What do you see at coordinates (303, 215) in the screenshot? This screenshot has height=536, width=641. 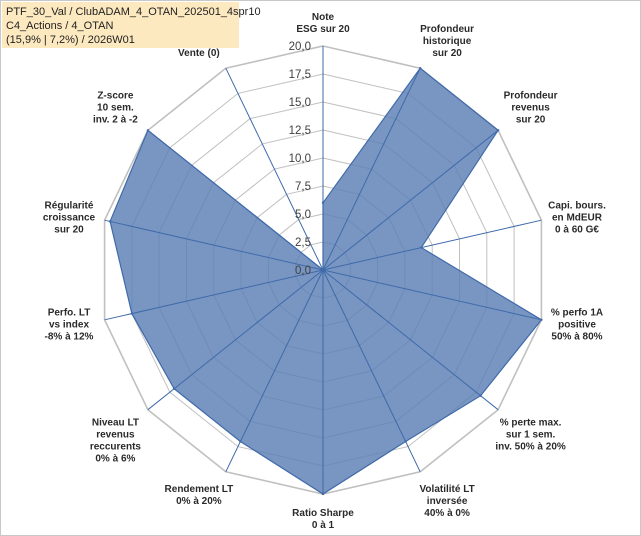 I see `tick-label: 5,0` at bounding box center [303, 215].